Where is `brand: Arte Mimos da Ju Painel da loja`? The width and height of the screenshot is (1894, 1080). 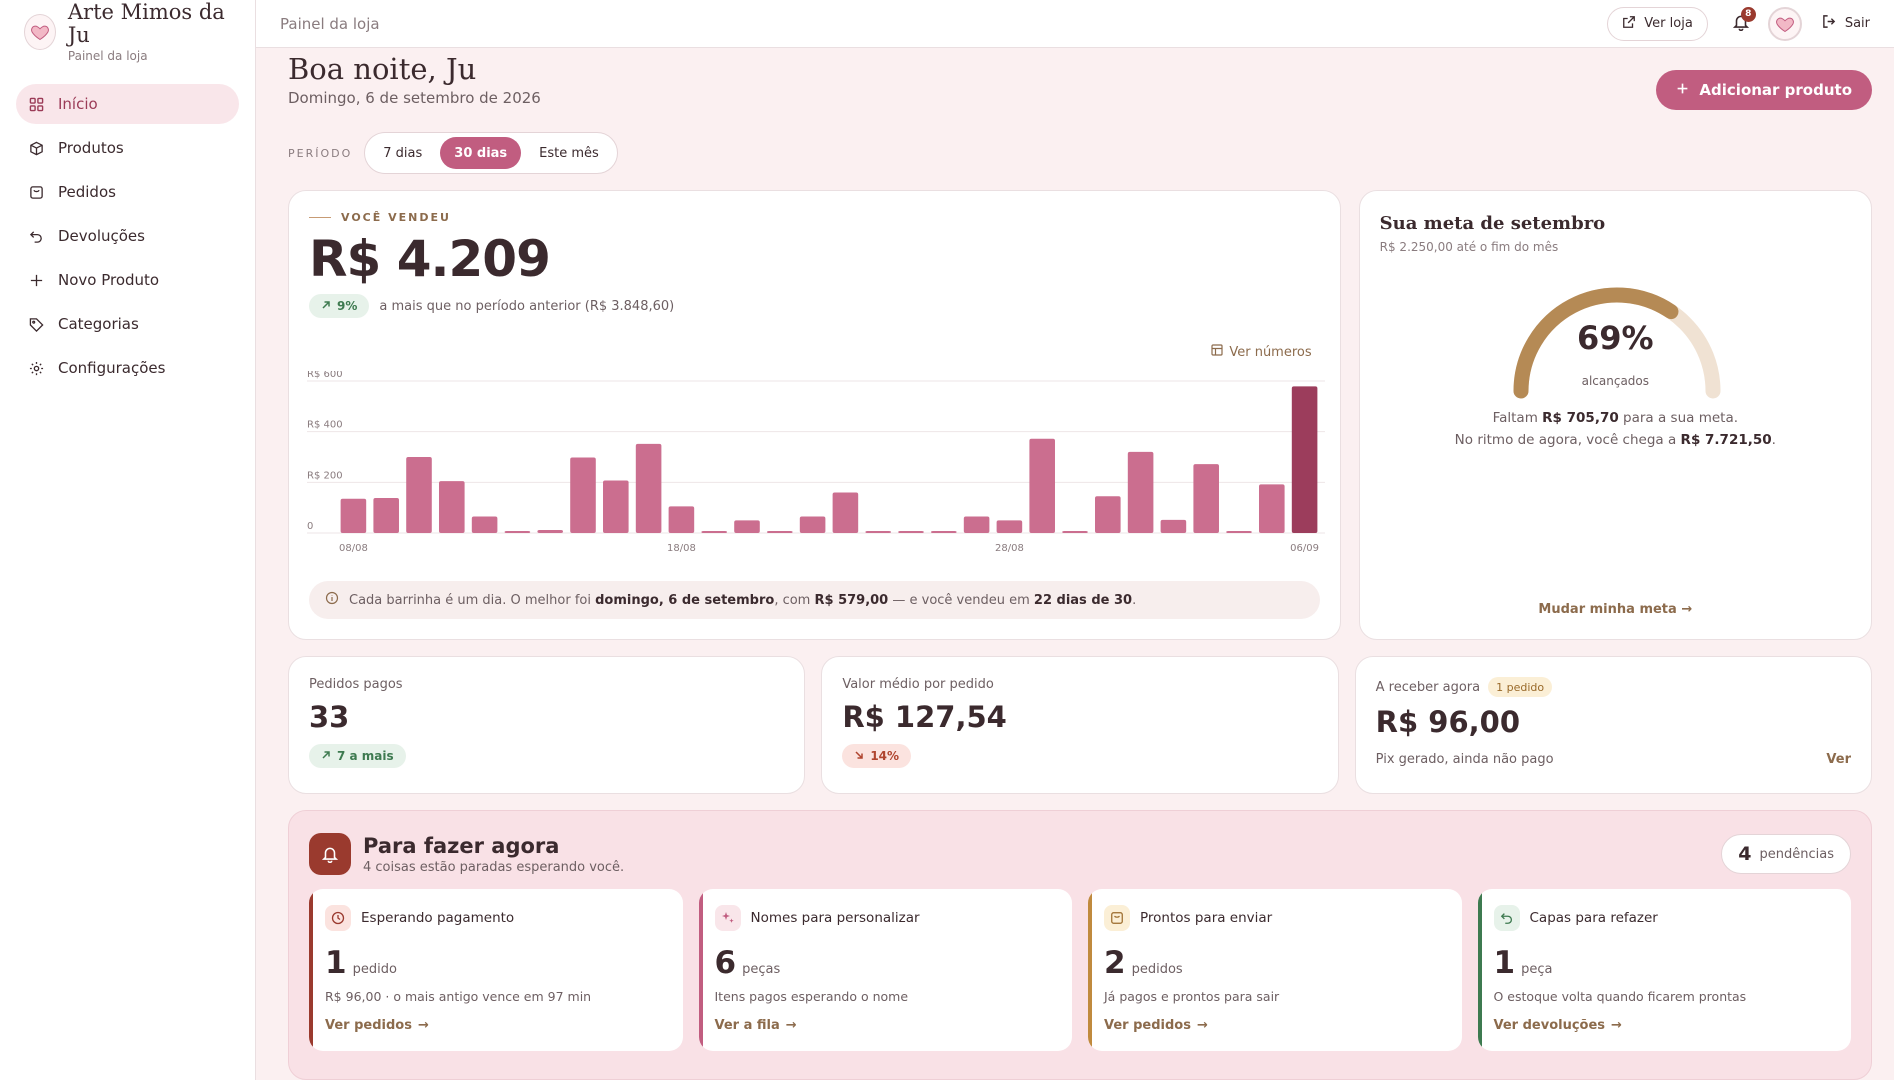
brand: Arte Mimos da Ju Painel da loja is located at coordinates (127, 32).